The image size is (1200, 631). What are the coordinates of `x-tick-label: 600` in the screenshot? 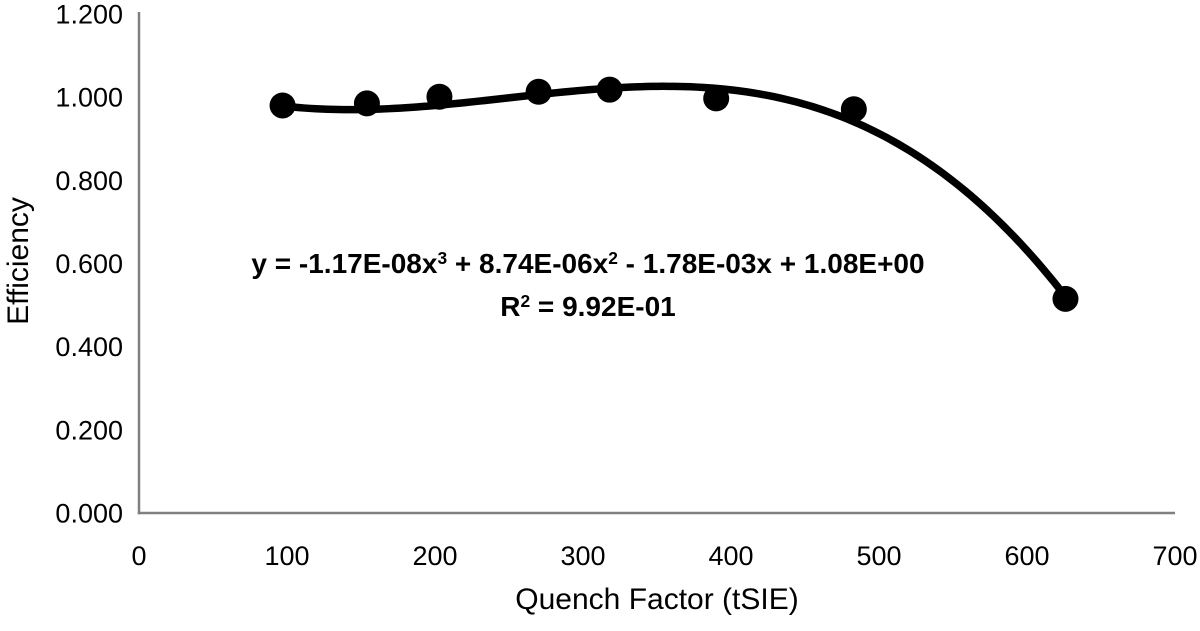 It's located at (1026, 556).